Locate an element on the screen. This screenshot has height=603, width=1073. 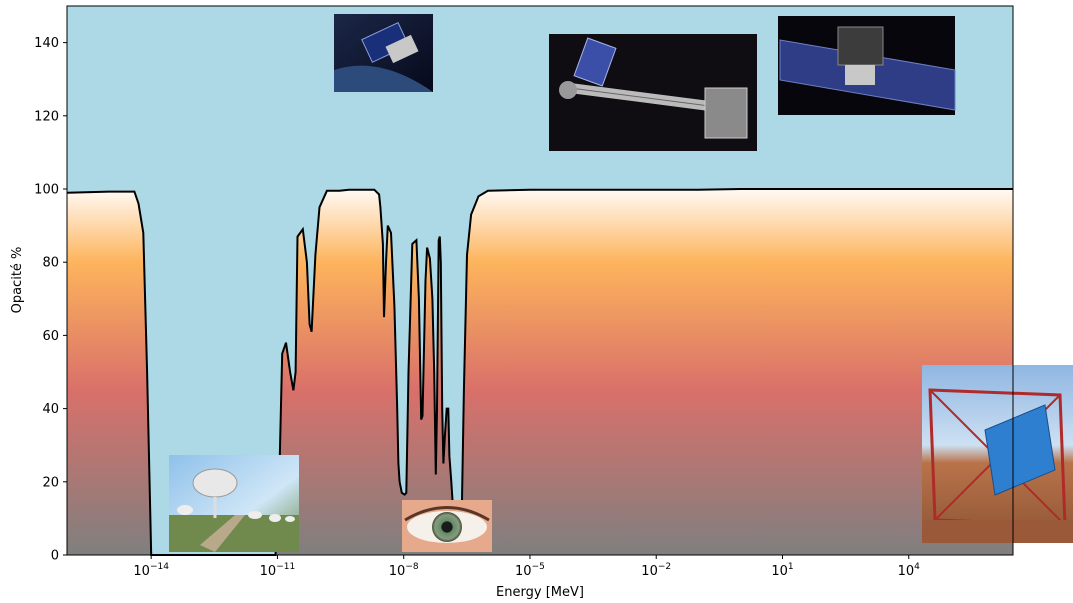
x-tick-label: 10⁻⁵ is located at coordinates (530, 570).